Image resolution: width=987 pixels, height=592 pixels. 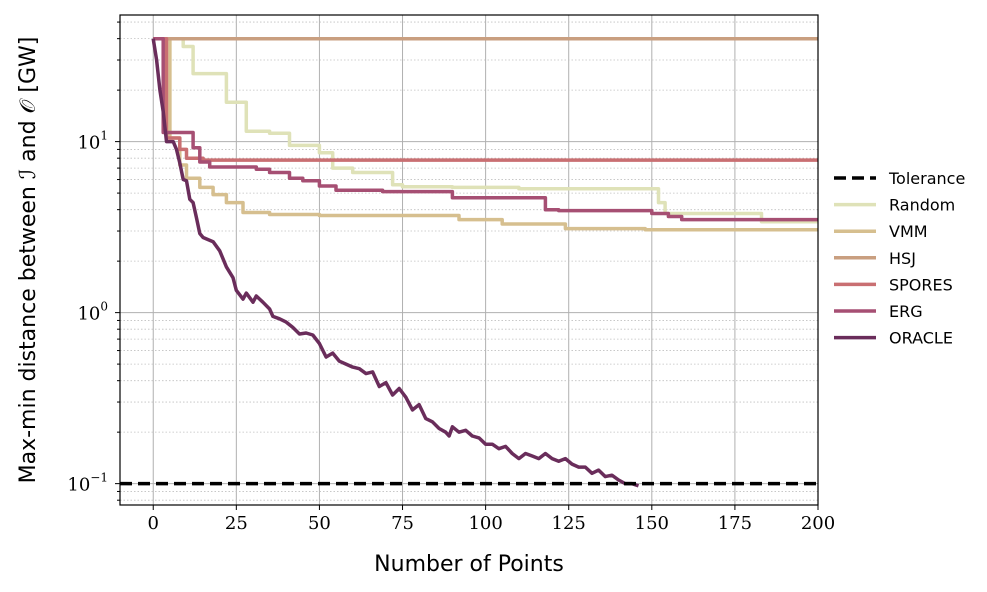 I want to click on legend-label-oracle: ORACLE, so click(x=921, y=338).